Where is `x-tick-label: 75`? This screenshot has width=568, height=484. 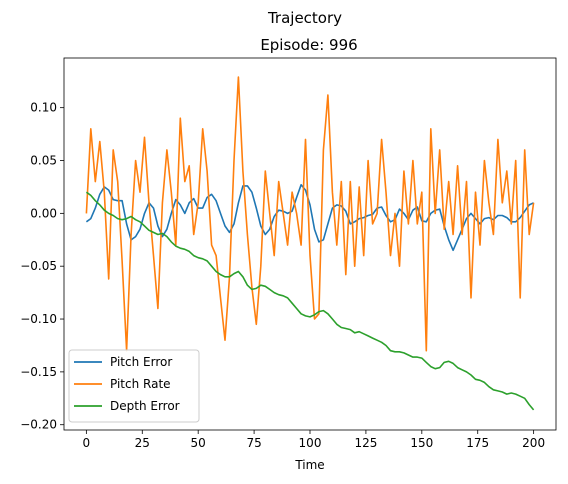 x-tick-label: 75 is located at coordinates (253, 443).